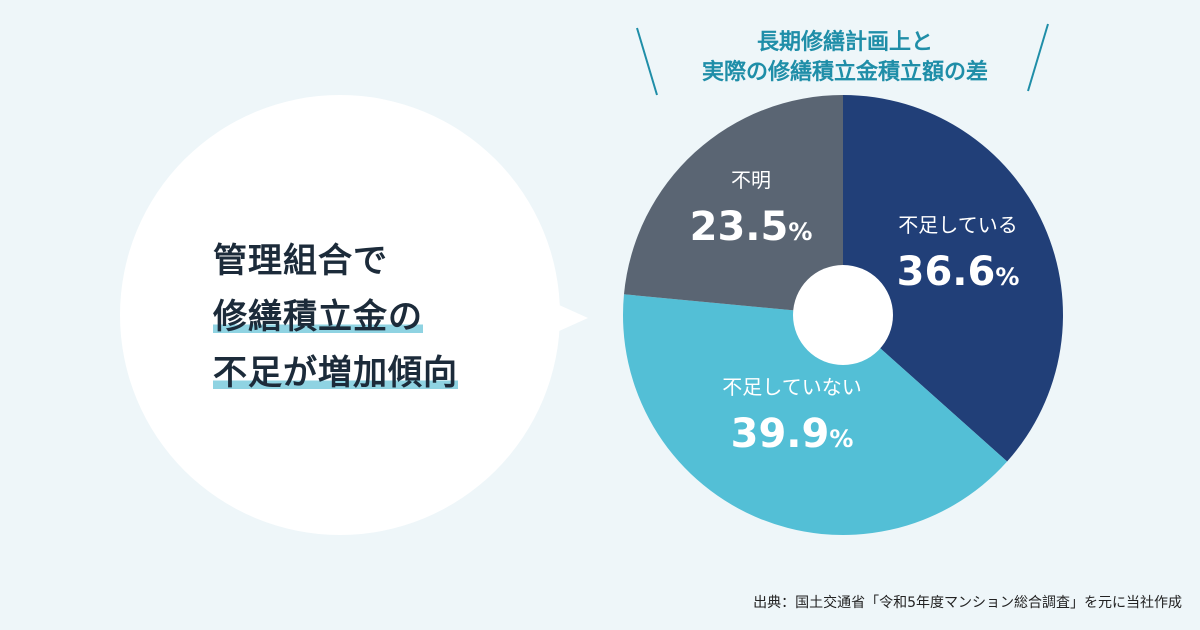 This screenshot has width=1200, height=630. Describe the element at coordinates (1038, 57) in the screenshot. I see `title-deco-right` at that location.